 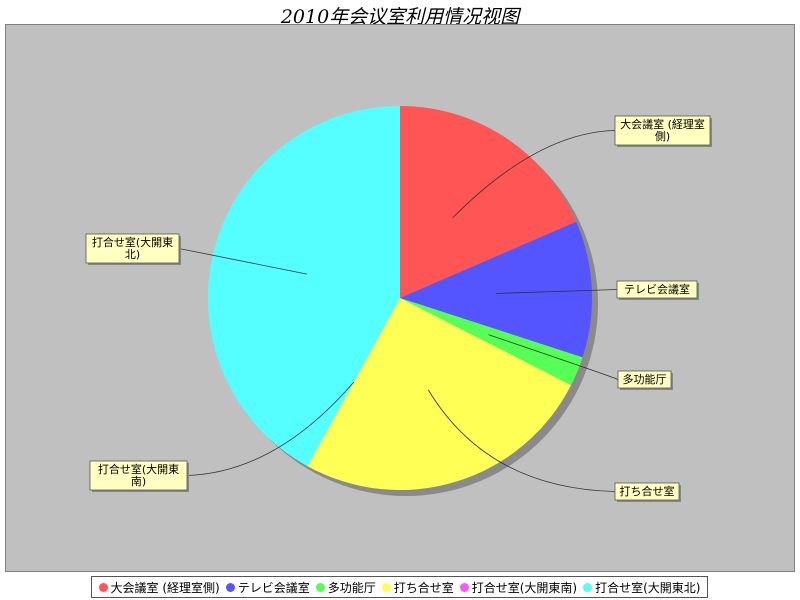 What do you see at coordinates (138, 481) in the screenshot?
I see `slice-label-text: 南)` at bounding box center [138, 481].